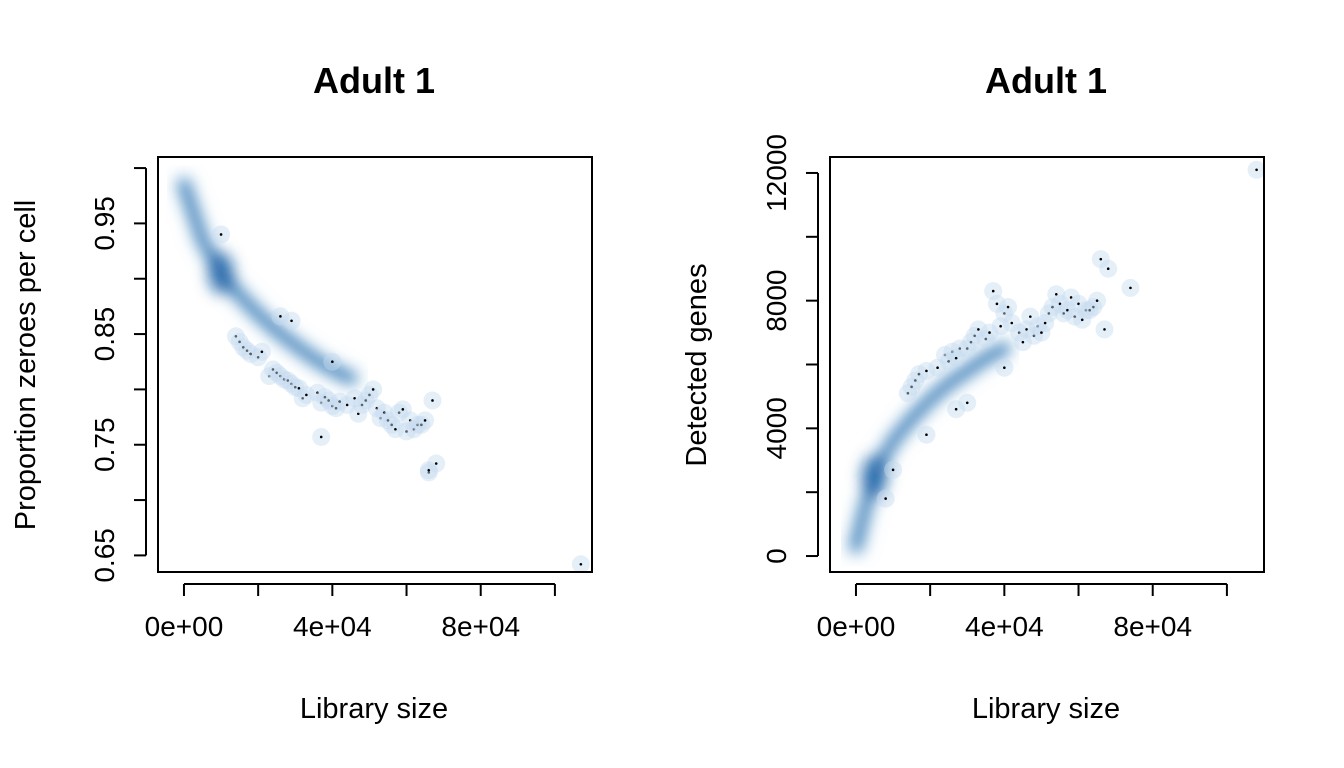 This screenshot has height=768, width=1344. Describe the element at coordinates (790, 349) in the screenshot. I see `y-axis: 0 4000 8000 12000` at that location.